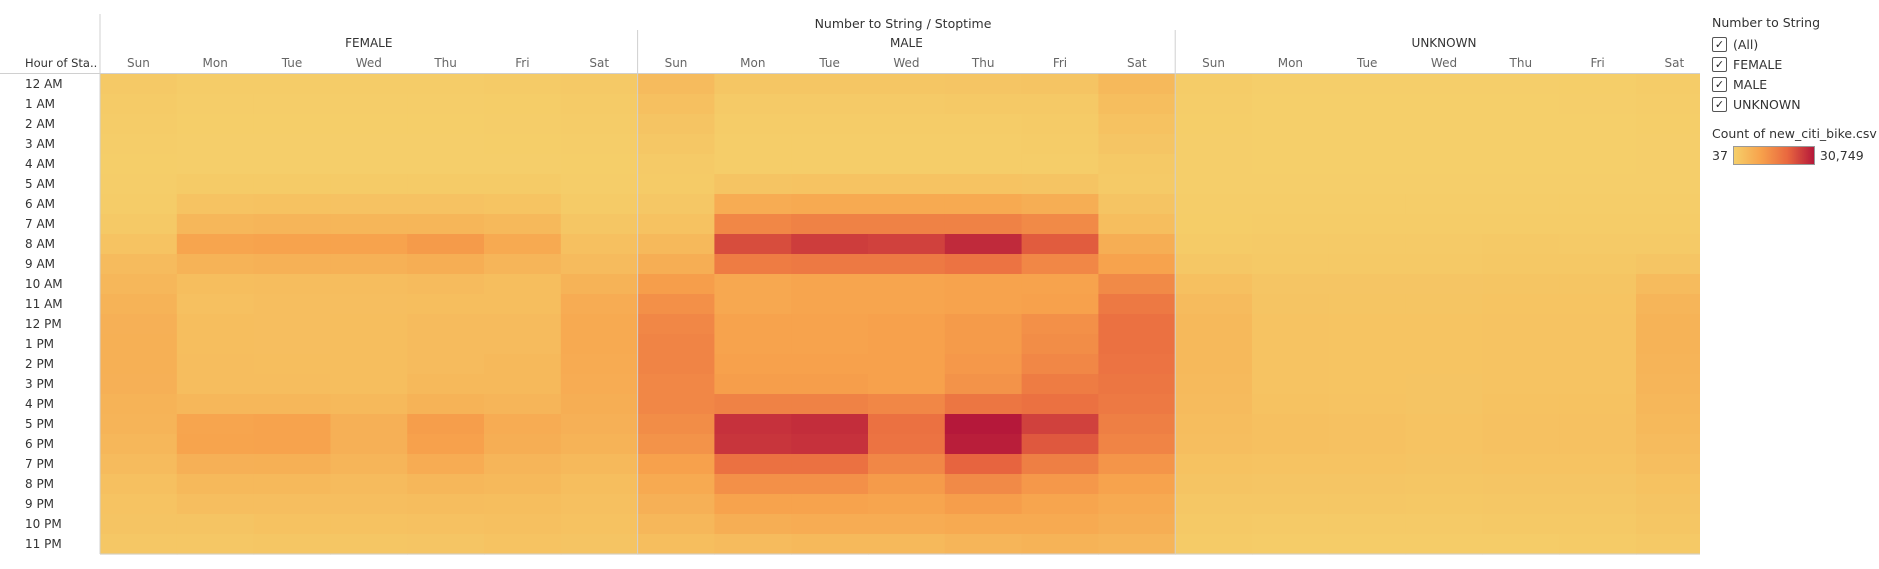  What do you see at coordinates (44, 84) in the screenshot?
I see `hour-label: 12 AM` at bounding box center [44, 84].